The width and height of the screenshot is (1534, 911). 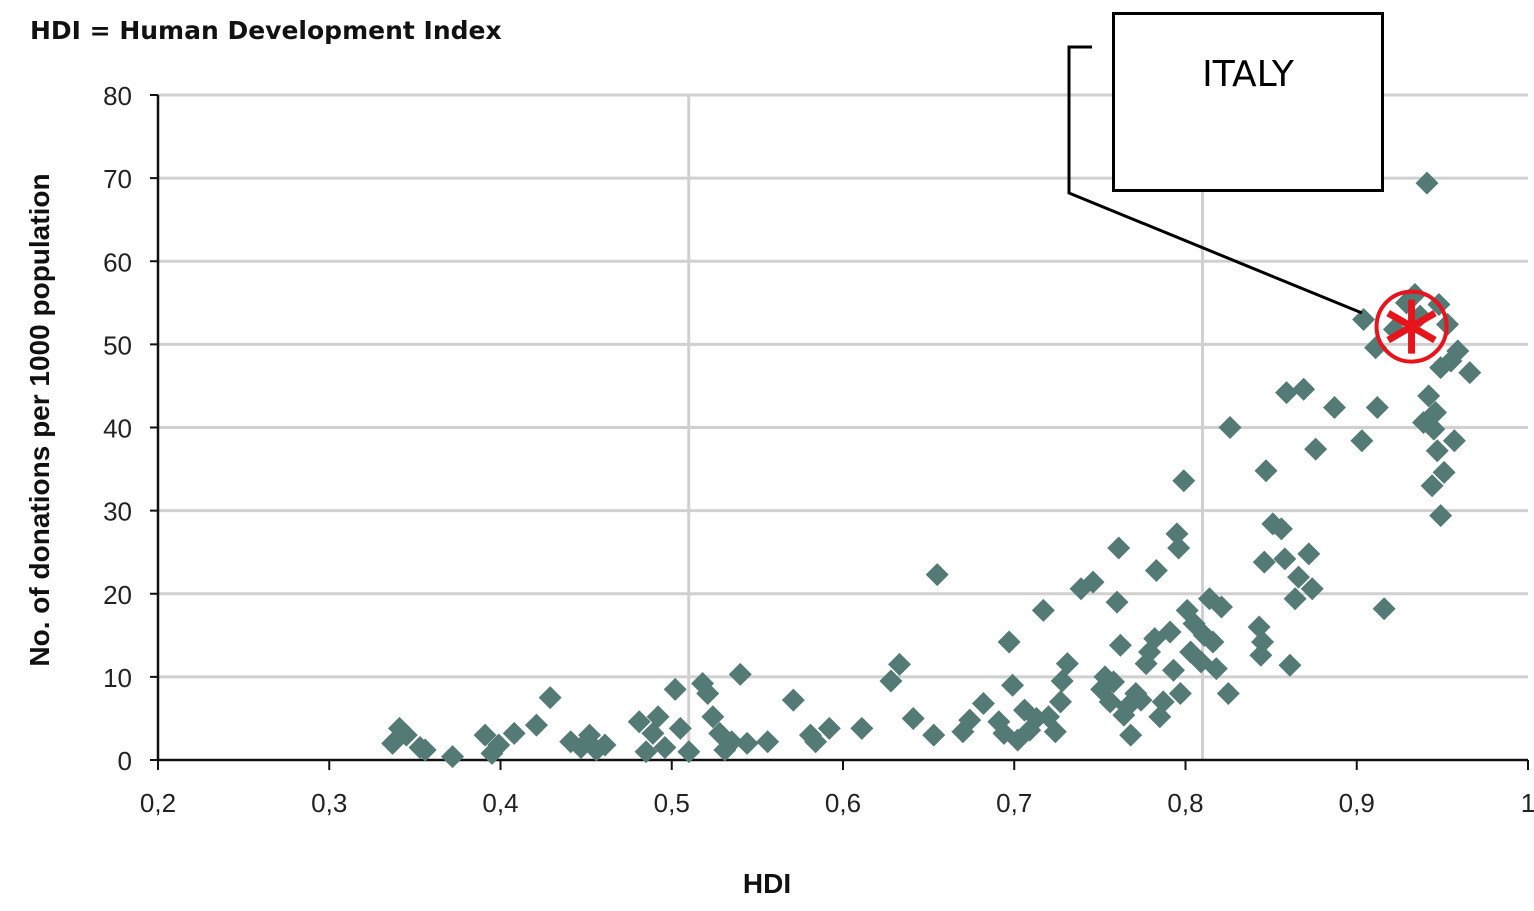 I want to click on y-tick-label: 60, so click(x=117, y=262).